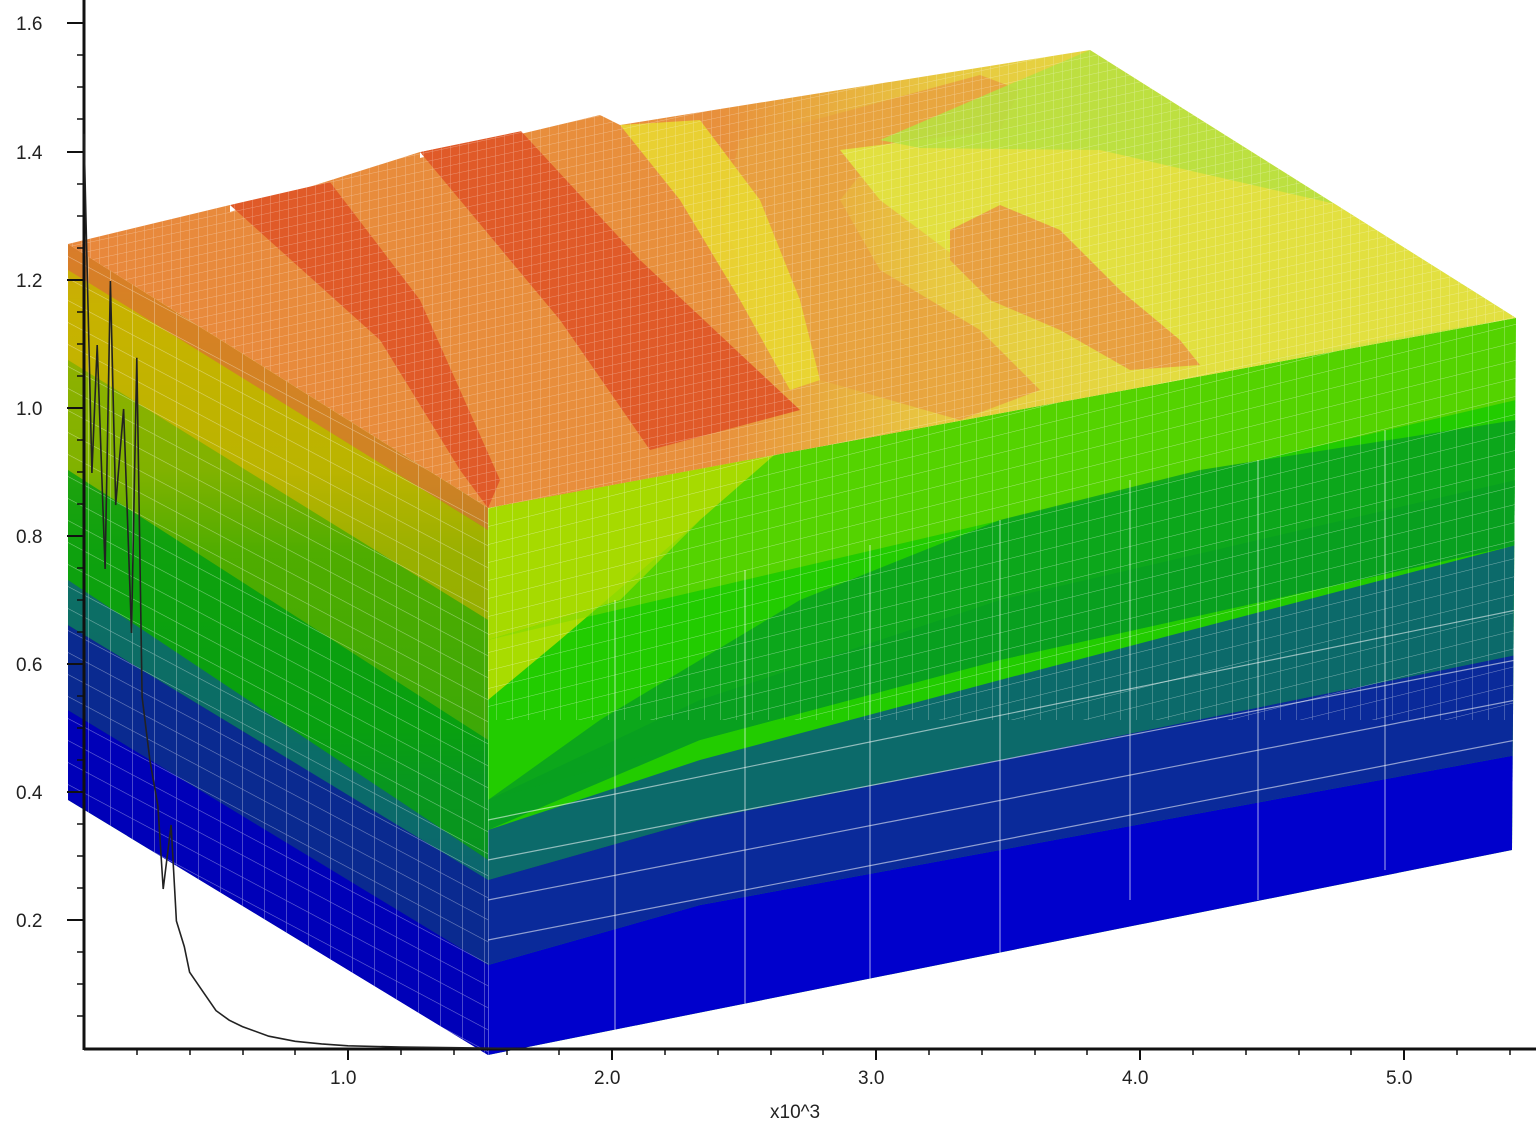 The width and height of the screenshot is (1536, 1129). What do you see at coordinates (29, 281) in the screenshot?
I see `y-tick-label: 1.2` at bounding box center [29, 281].